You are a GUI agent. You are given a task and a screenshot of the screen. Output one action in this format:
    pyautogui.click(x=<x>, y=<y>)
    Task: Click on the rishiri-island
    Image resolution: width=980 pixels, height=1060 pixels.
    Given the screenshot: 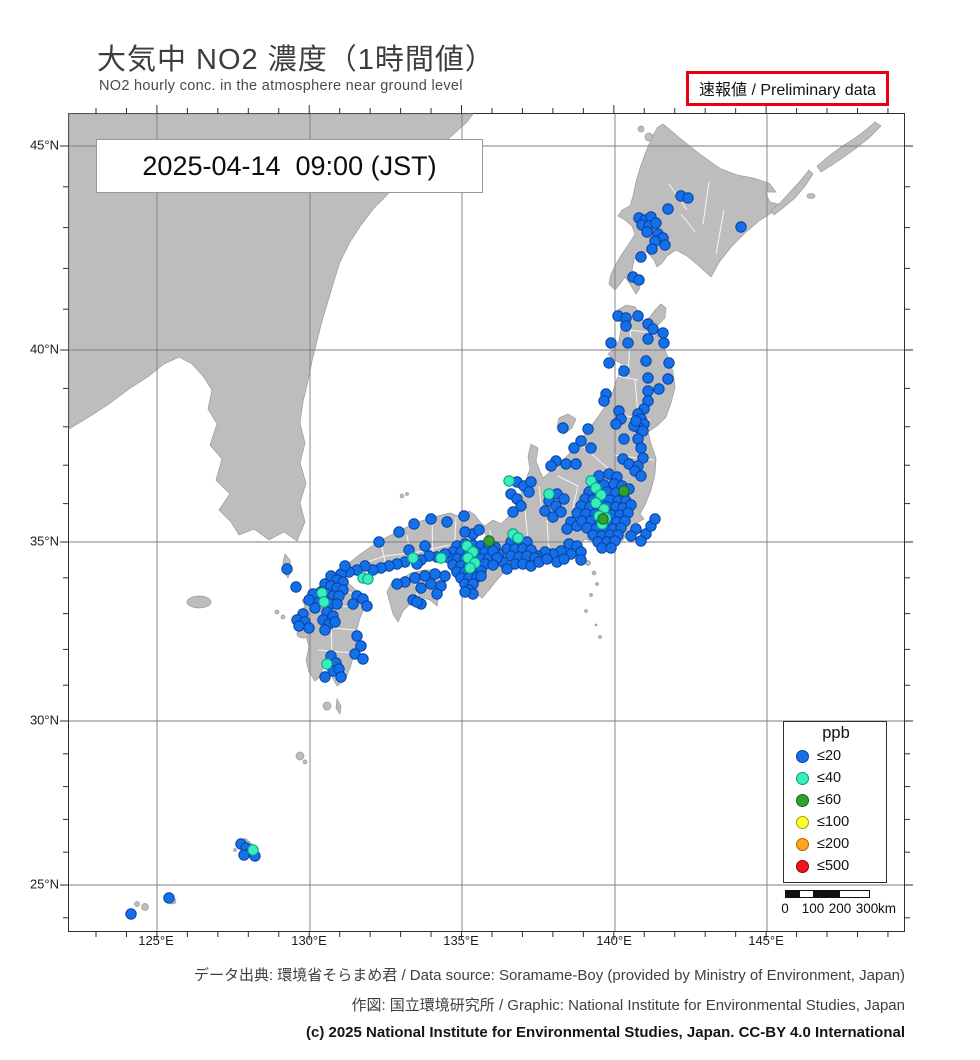 What is the action you would take?
    pyautogui.click(x=649, y=137)
    